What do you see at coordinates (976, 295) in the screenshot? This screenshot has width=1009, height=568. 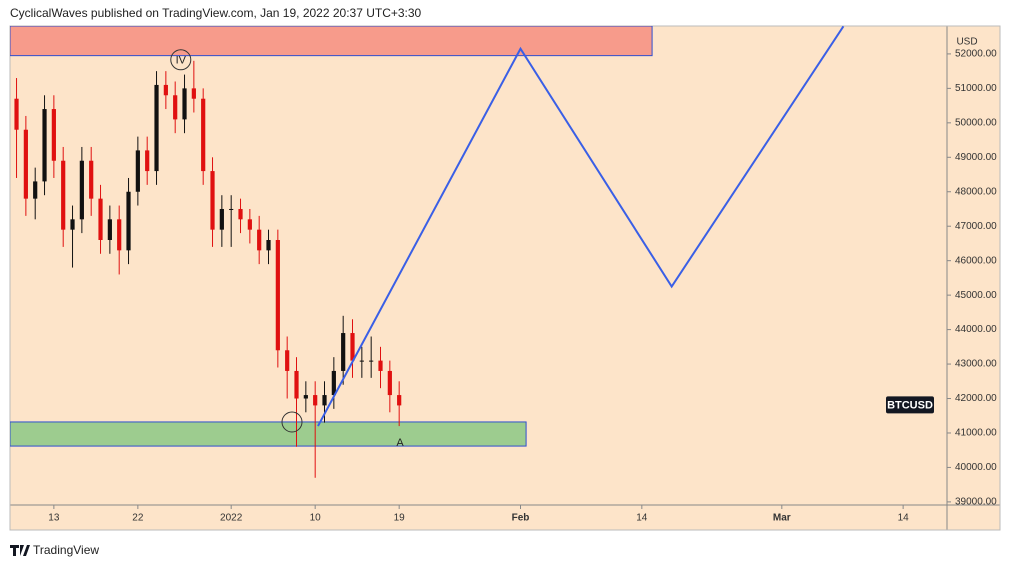 I see `y-tick-label: 45000.00` at bounding box center [976, 295].